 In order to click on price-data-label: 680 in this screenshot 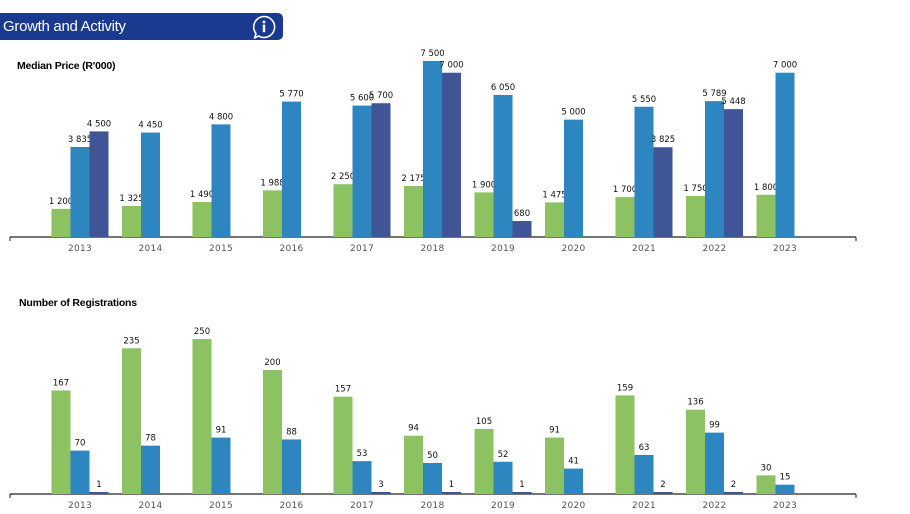, I will do `click(522, 214)`.